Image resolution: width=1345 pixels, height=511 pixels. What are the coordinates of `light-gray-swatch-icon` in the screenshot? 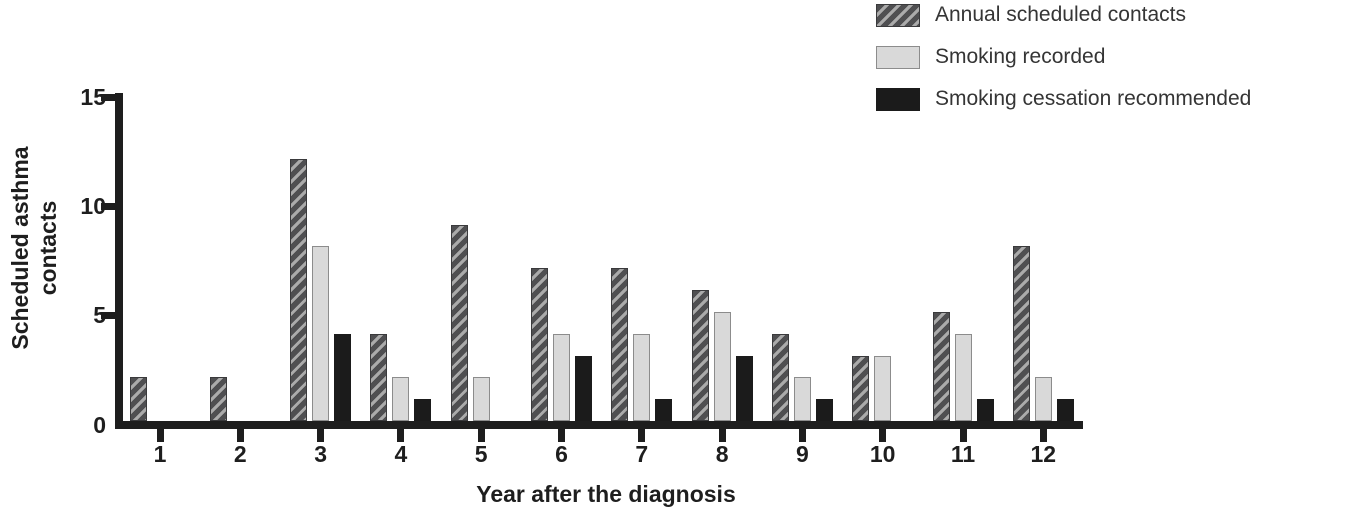 It's located at (898, 57).